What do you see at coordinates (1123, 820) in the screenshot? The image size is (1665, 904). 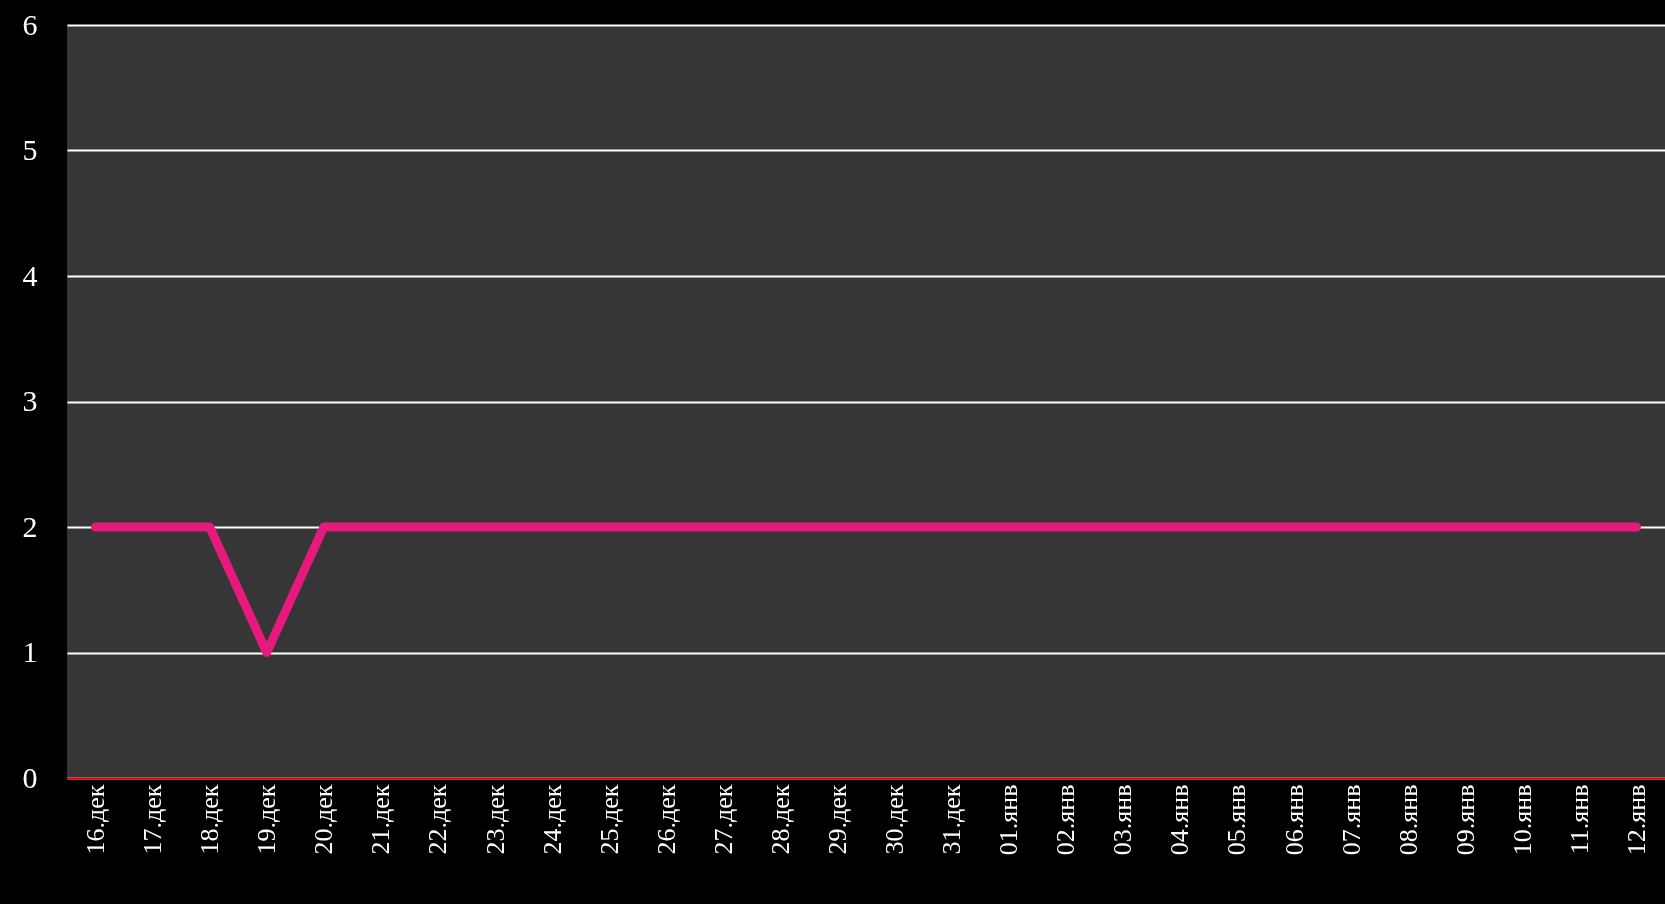 I see `x-tick-label: 03.янв` at bounding box center [1123, 820].